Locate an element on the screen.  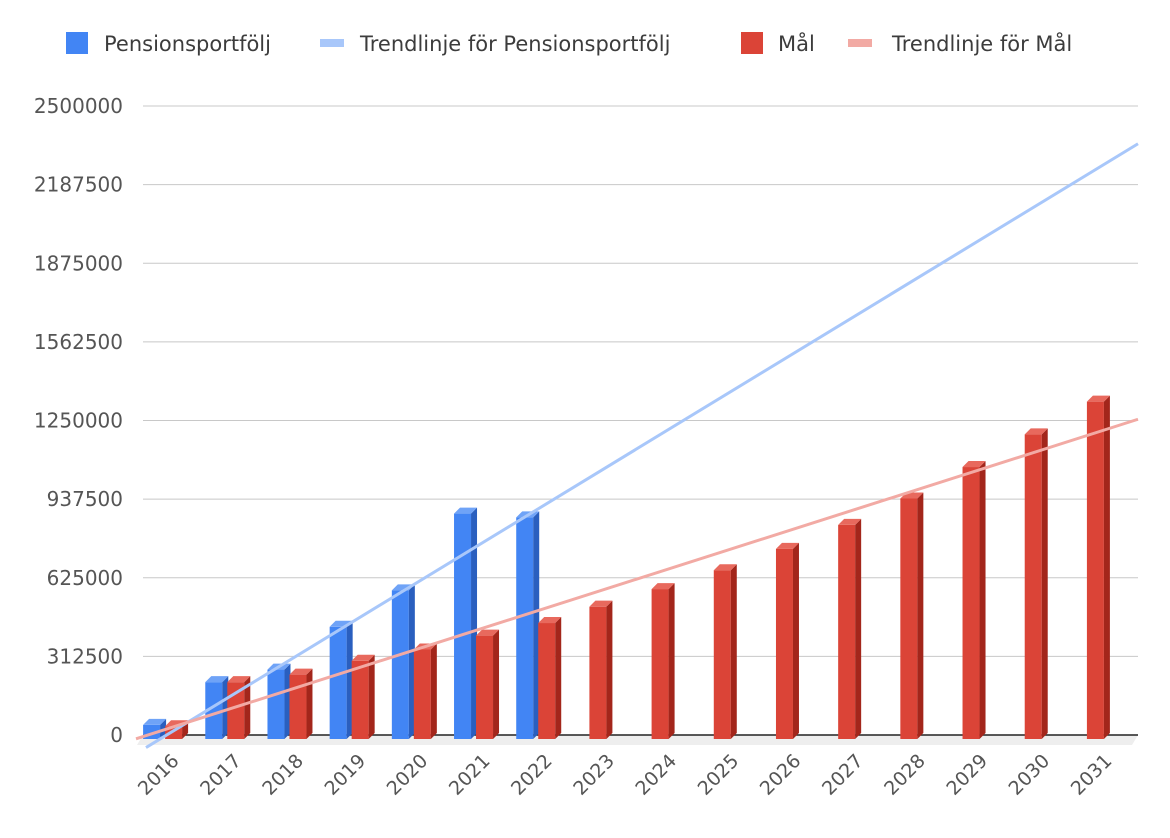
x-tick-label: 2025 is located at coordinates (719, 775).